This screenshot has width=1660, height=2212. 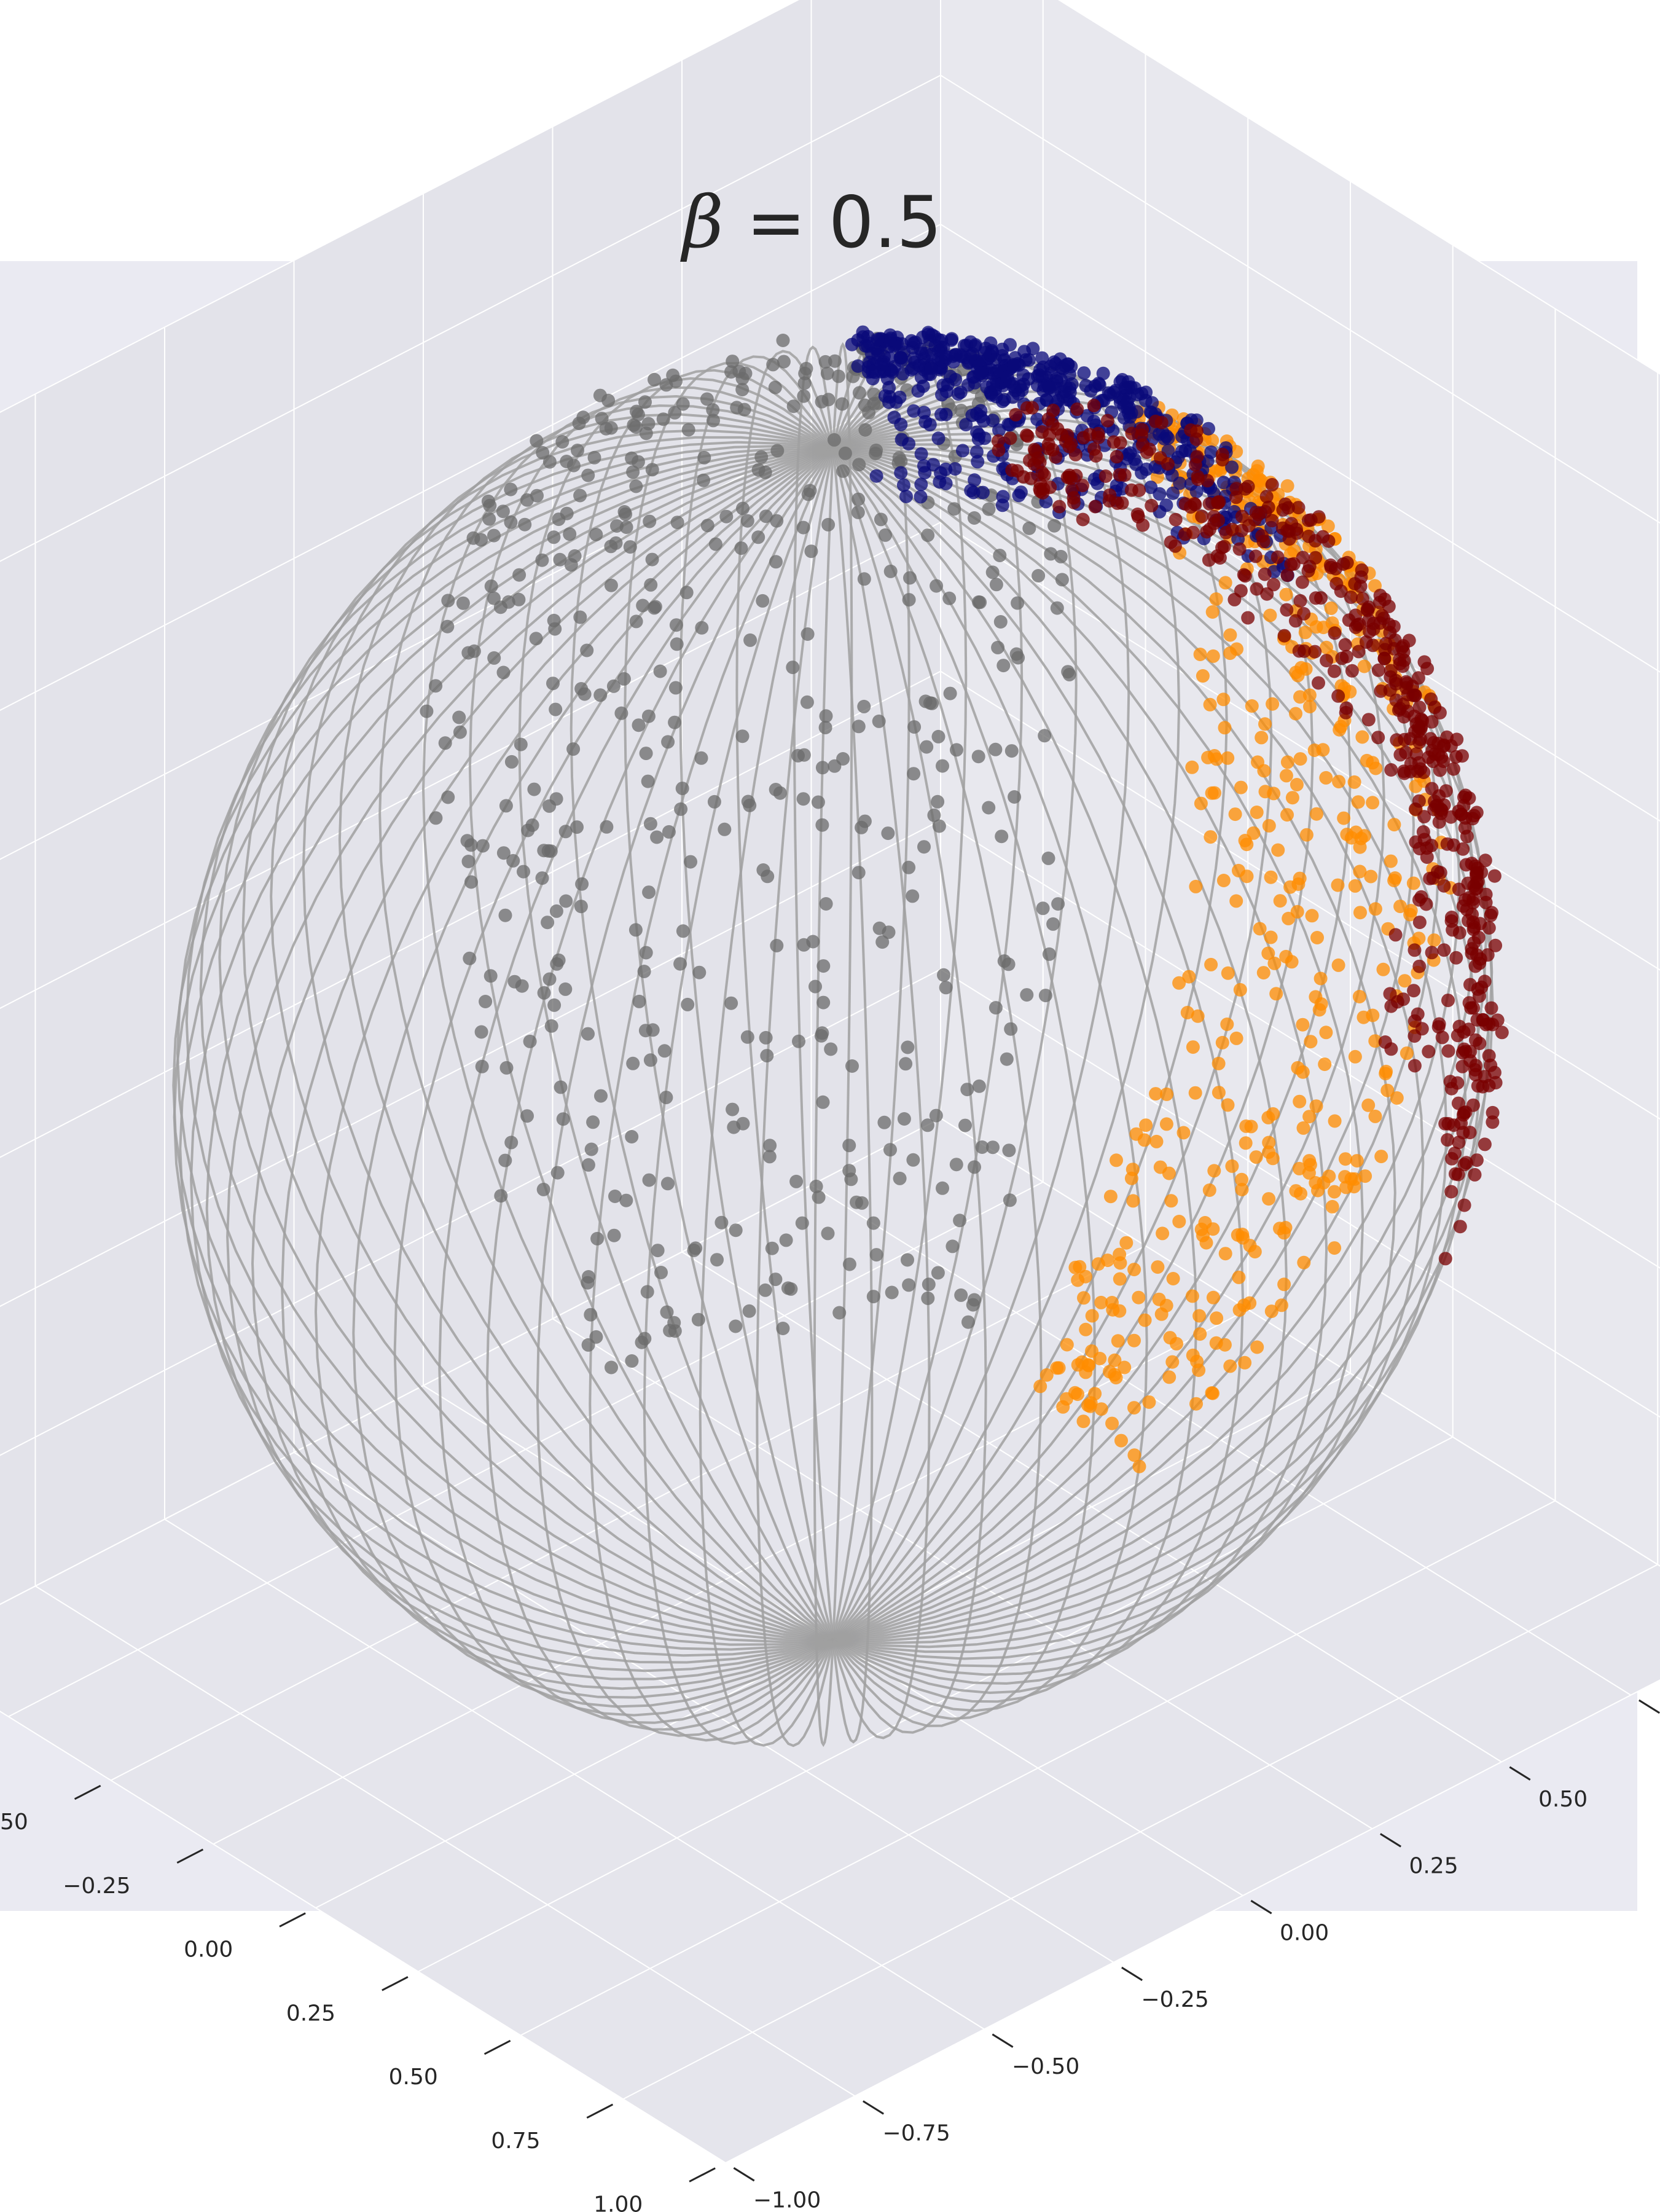 I want to click on x-tick-label: −0.50, so click(x=14, y=1822).